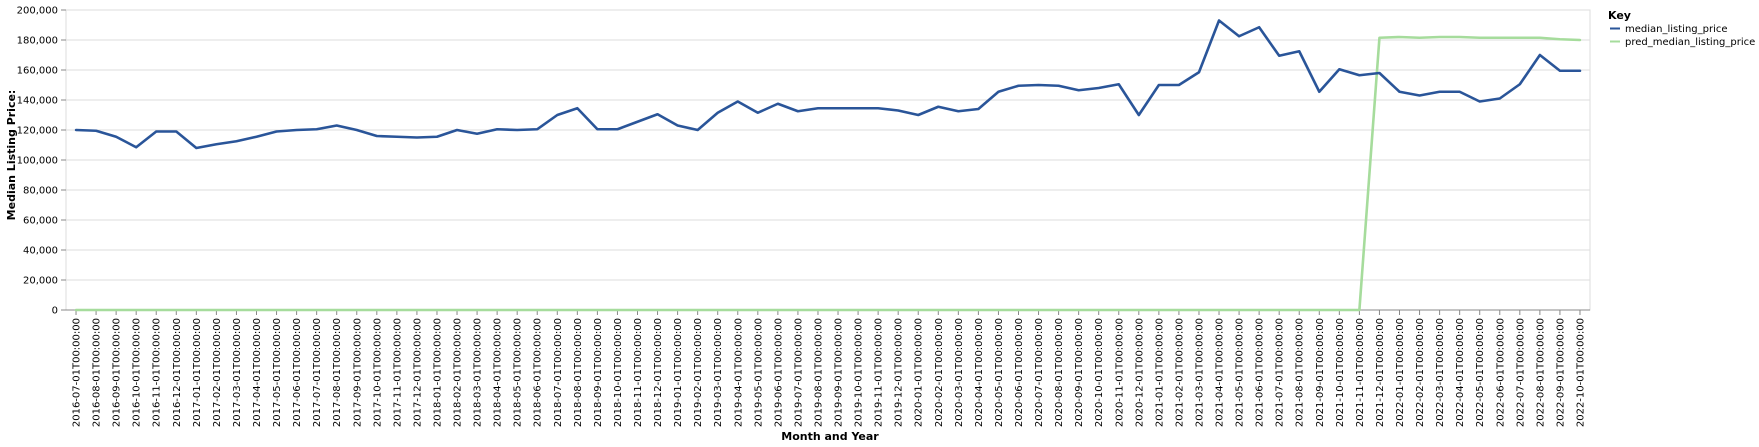  What do you see at coordinates (1580, 372) in the screenshot?
I see `x-tick-label: 2022-10-01T00:00:00` at bounding box center [1580, 372].